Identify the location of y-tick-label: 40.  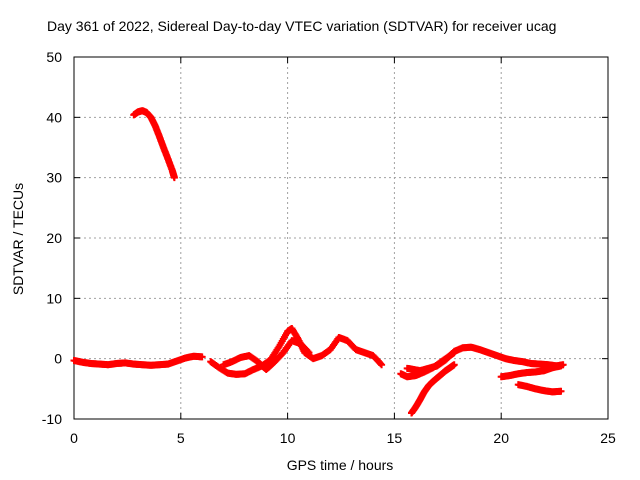
(54, 117).